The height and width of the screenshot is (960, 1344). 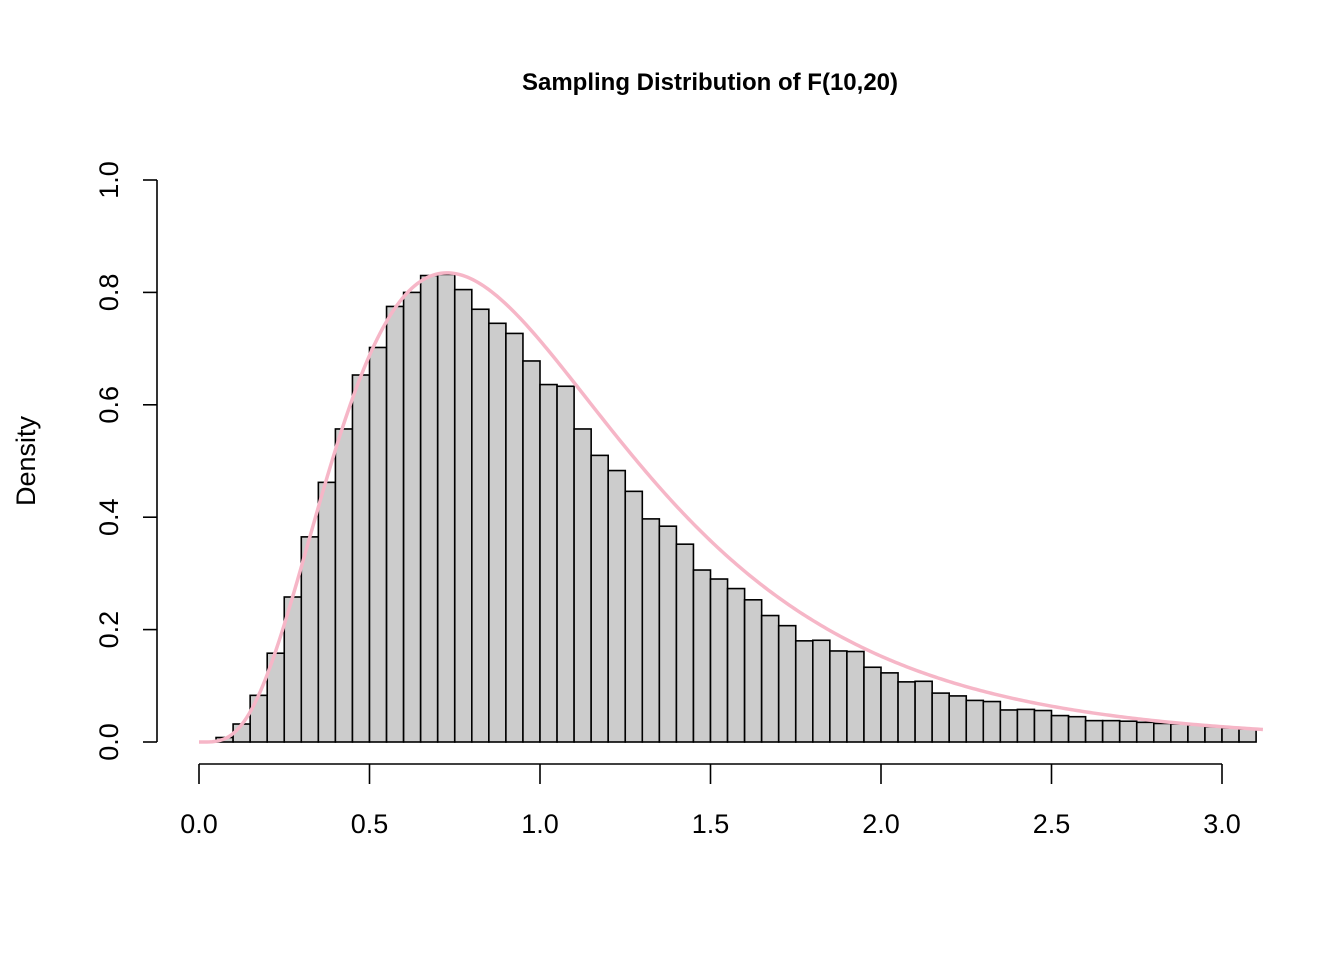 I want to click on y-tick-label: 0.2, so click(x=109, y=630).